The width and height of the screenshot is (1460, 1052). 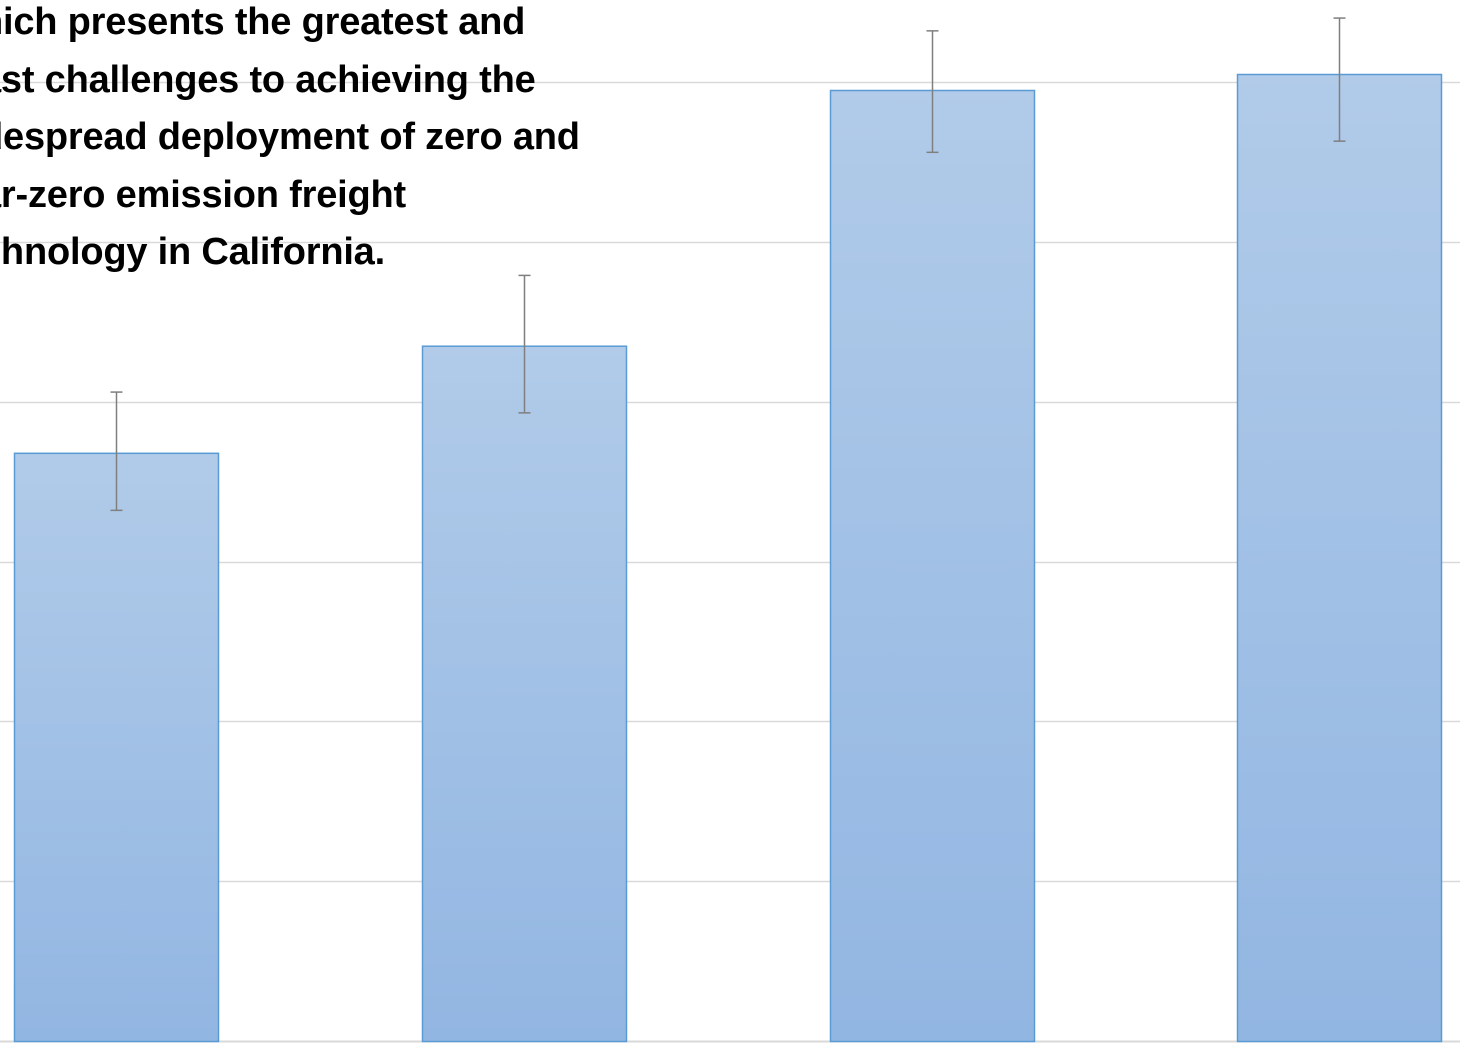 I want to click on chart-title-line: chnology in California., so click(x=192, y=252).